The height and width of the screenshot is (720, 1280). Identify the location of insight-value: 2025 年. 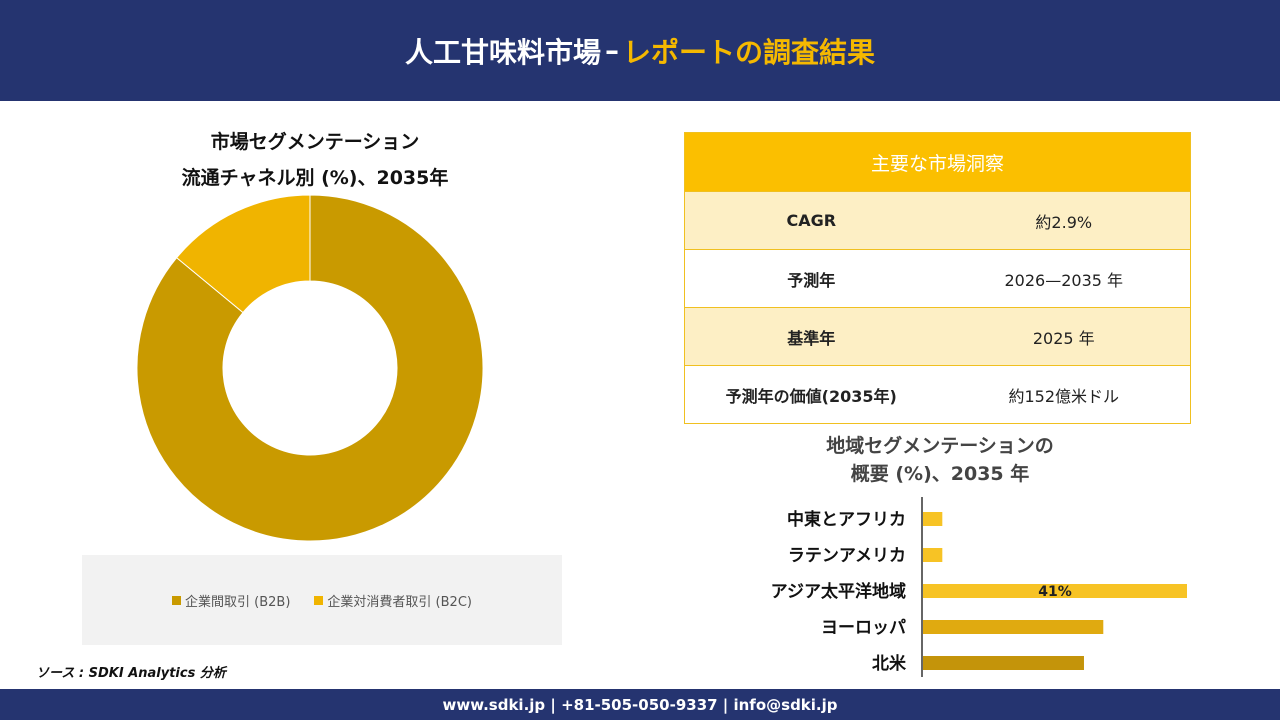
(1063, 338).